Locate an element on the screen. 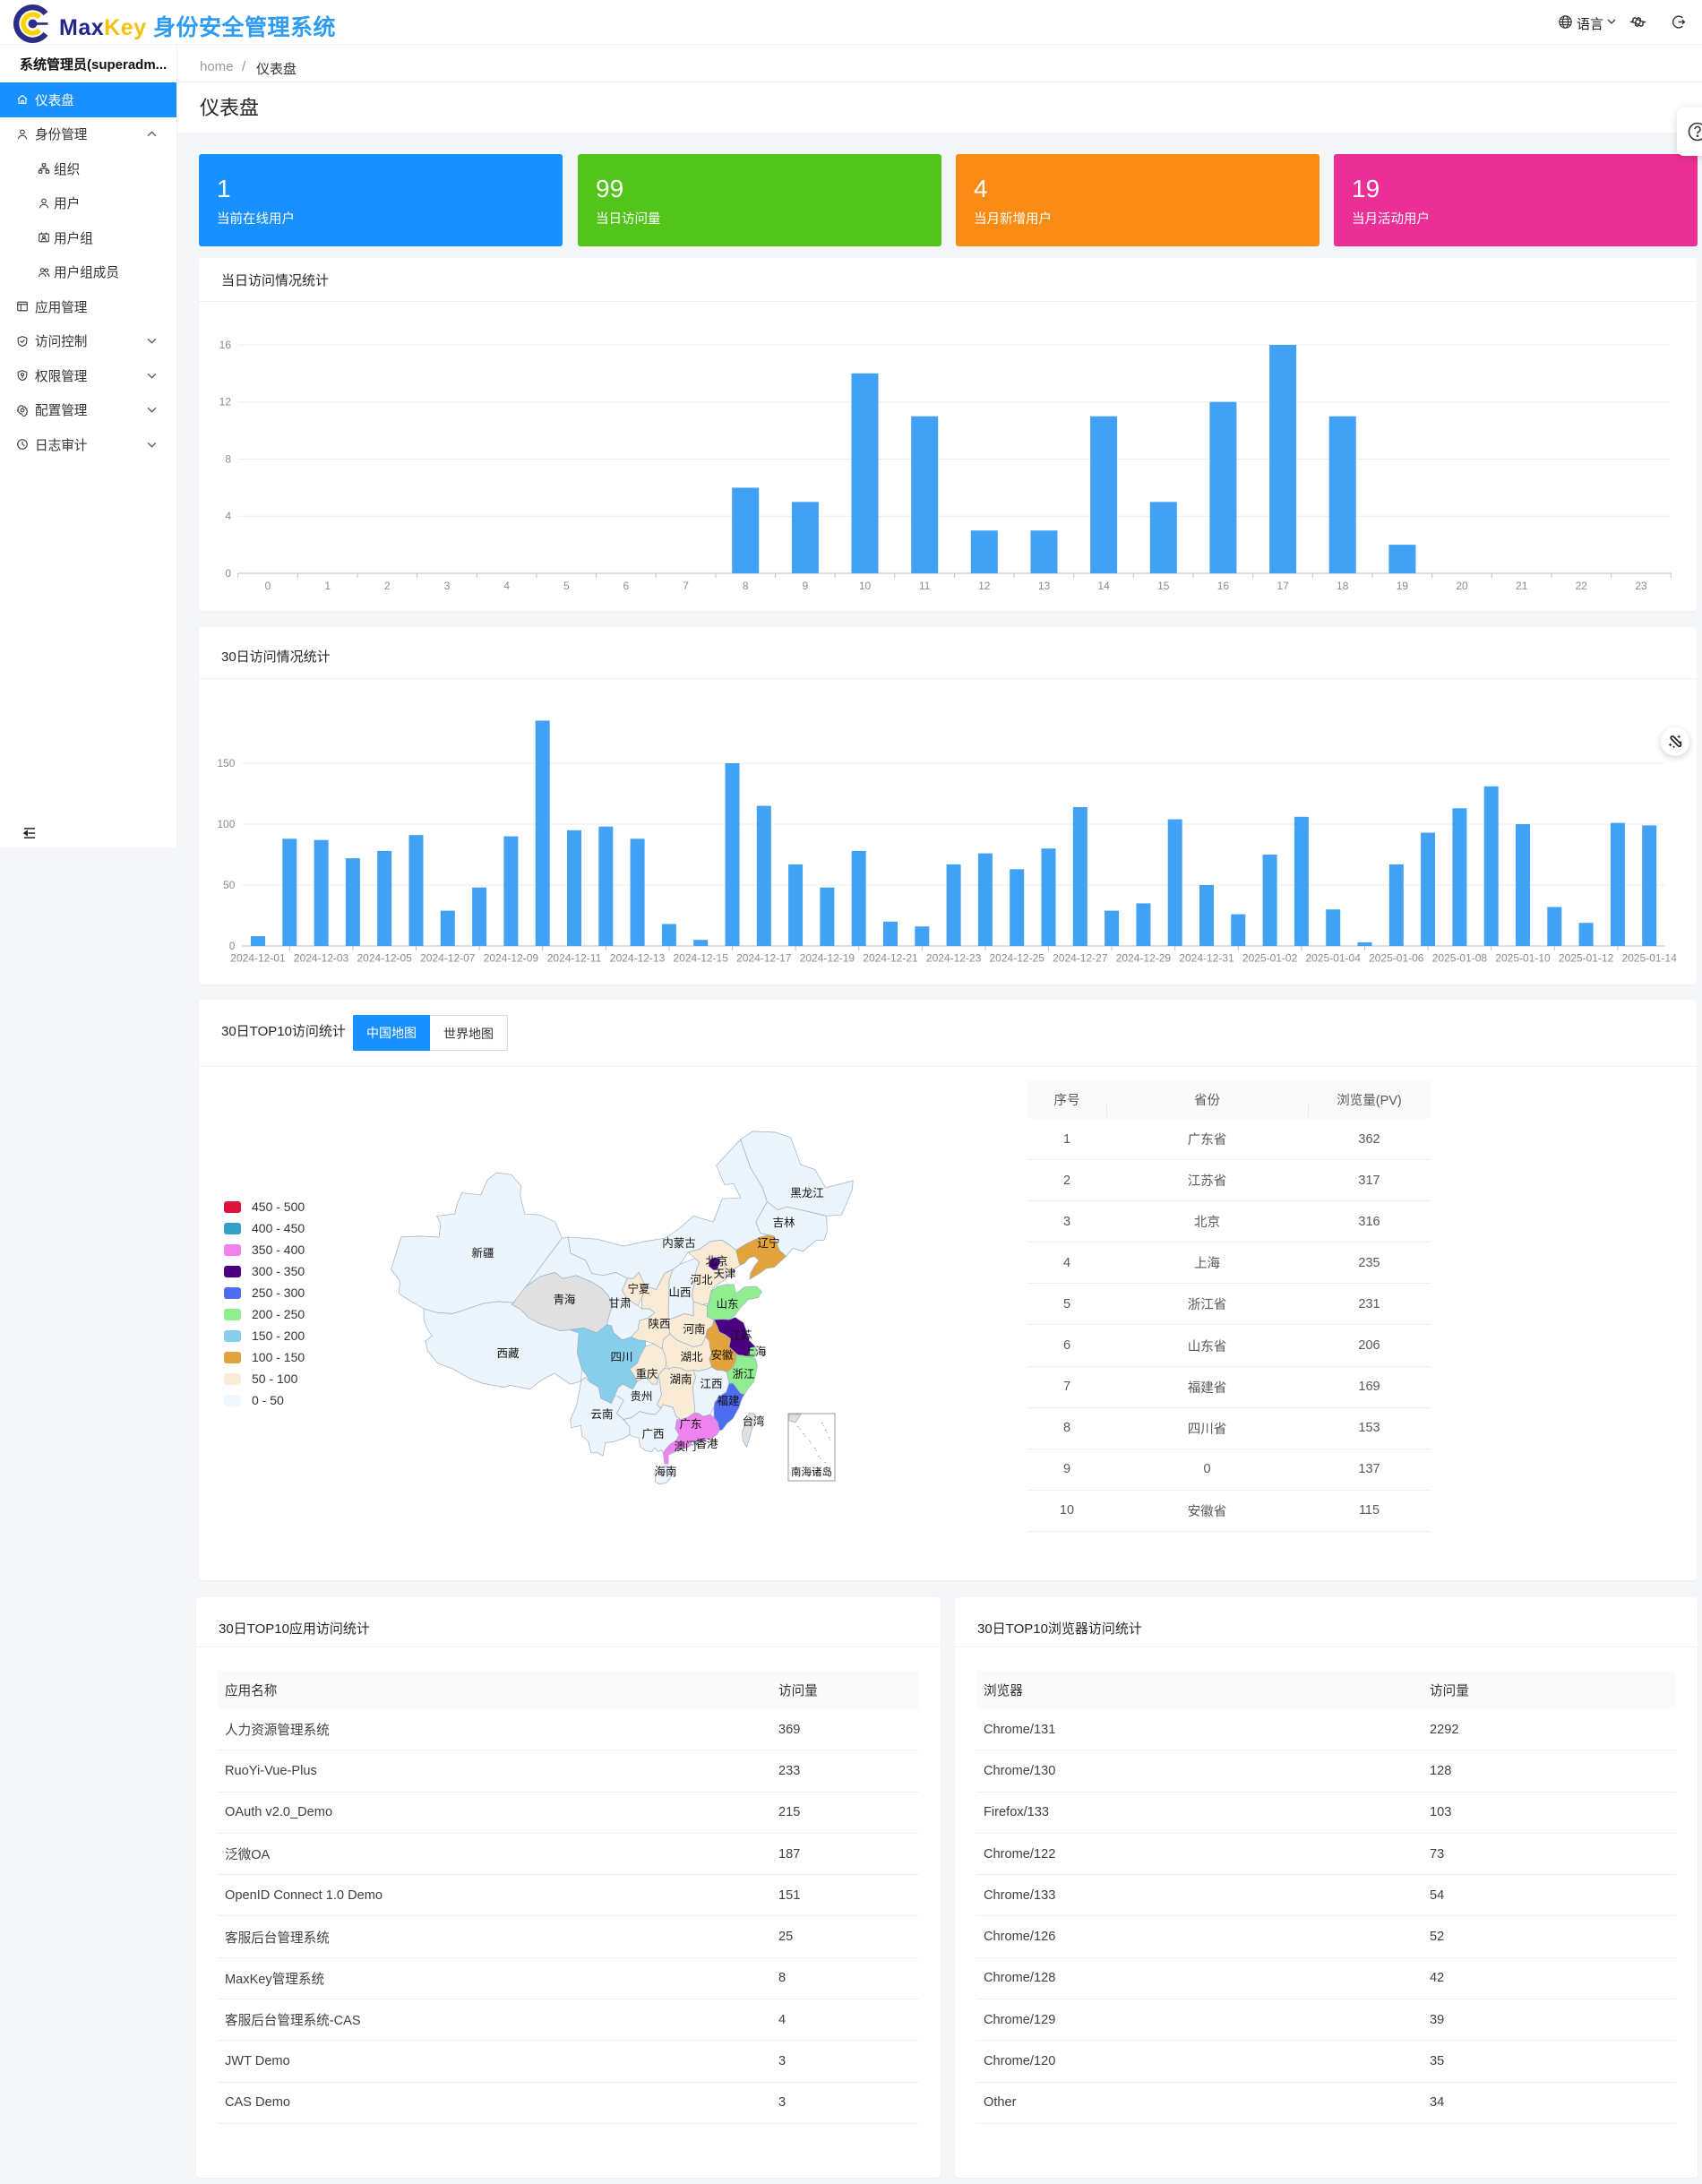  svg-text: 2025-01-04 is located at coordinates (1334, 958).